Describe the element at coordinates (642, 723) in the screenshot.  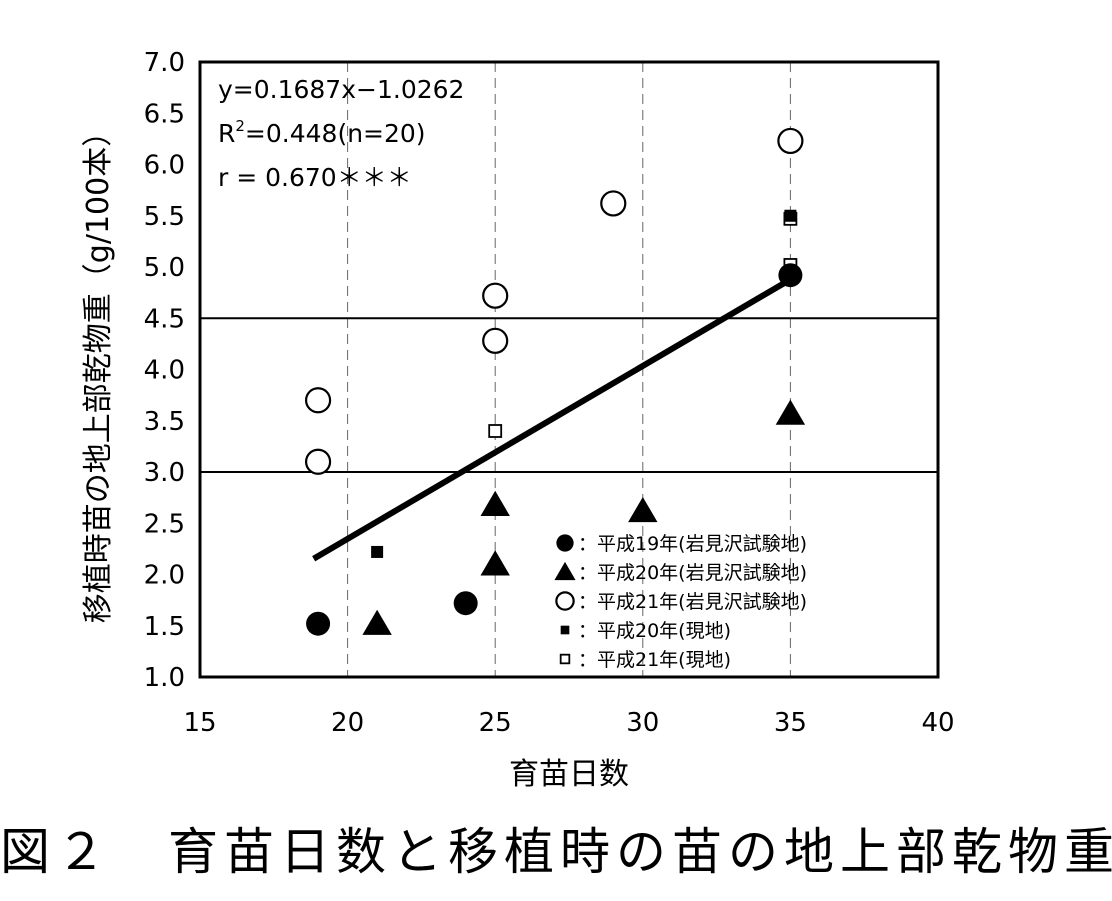
I see `x-tick-label: 30` at that location.